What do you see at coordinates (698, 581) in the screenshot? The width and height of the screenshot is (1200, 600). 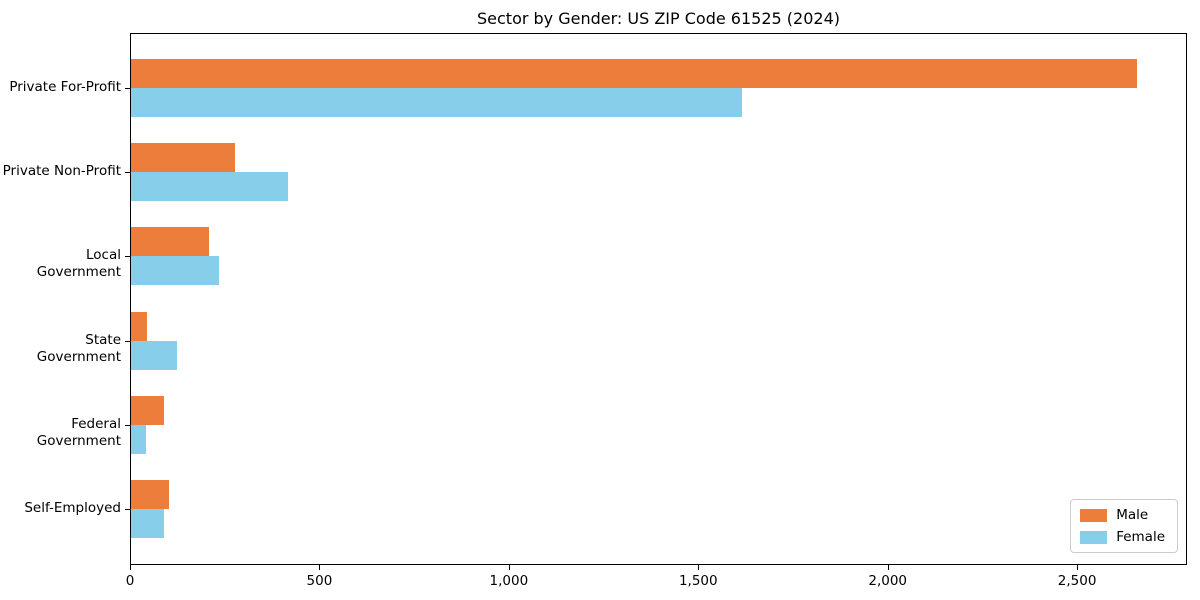 I see `x-tick-label: 1,500` at bounding box center [698, 581].